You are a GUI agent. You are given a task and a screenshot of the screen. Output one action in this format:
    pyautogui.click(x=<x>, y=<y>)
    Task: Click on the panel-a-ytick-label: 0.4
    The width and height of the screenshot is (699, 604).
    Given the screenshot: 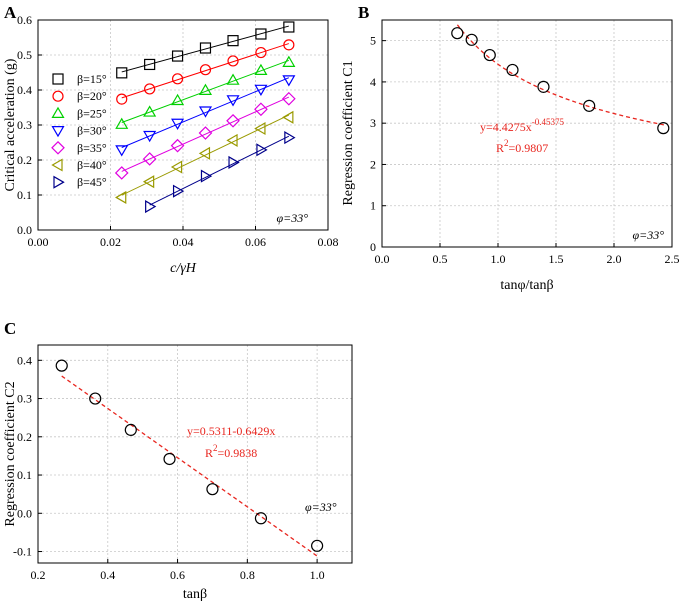 What is the action you would take?
    pyautogui.click(x=24, y=90)
    